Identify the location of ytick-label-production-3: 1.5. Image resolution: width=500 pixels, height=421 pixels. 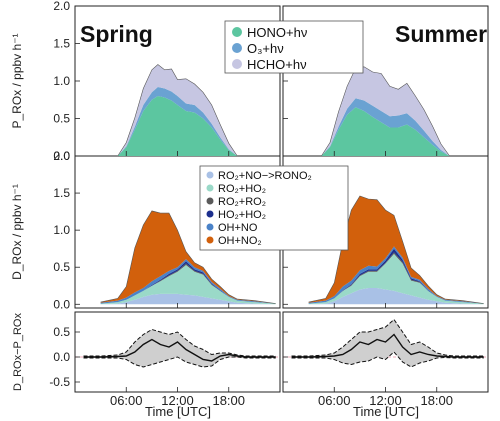
(61, 44).